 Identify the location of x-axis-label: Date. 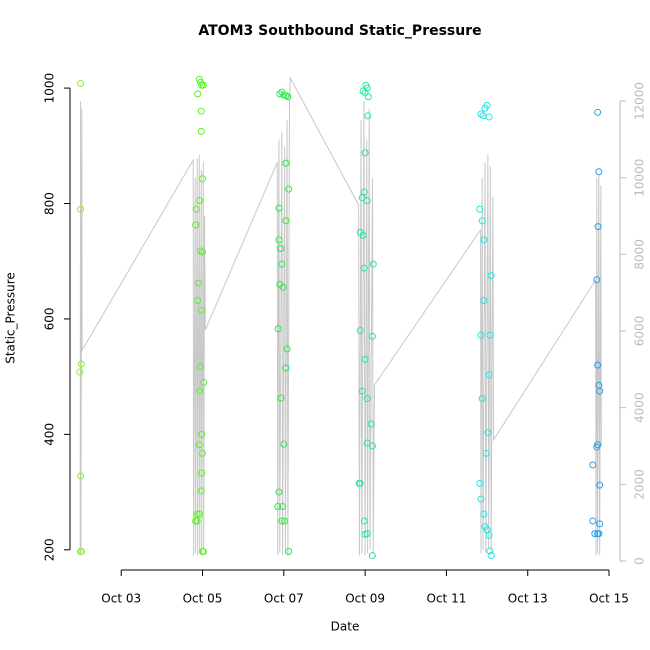
(345, 627).